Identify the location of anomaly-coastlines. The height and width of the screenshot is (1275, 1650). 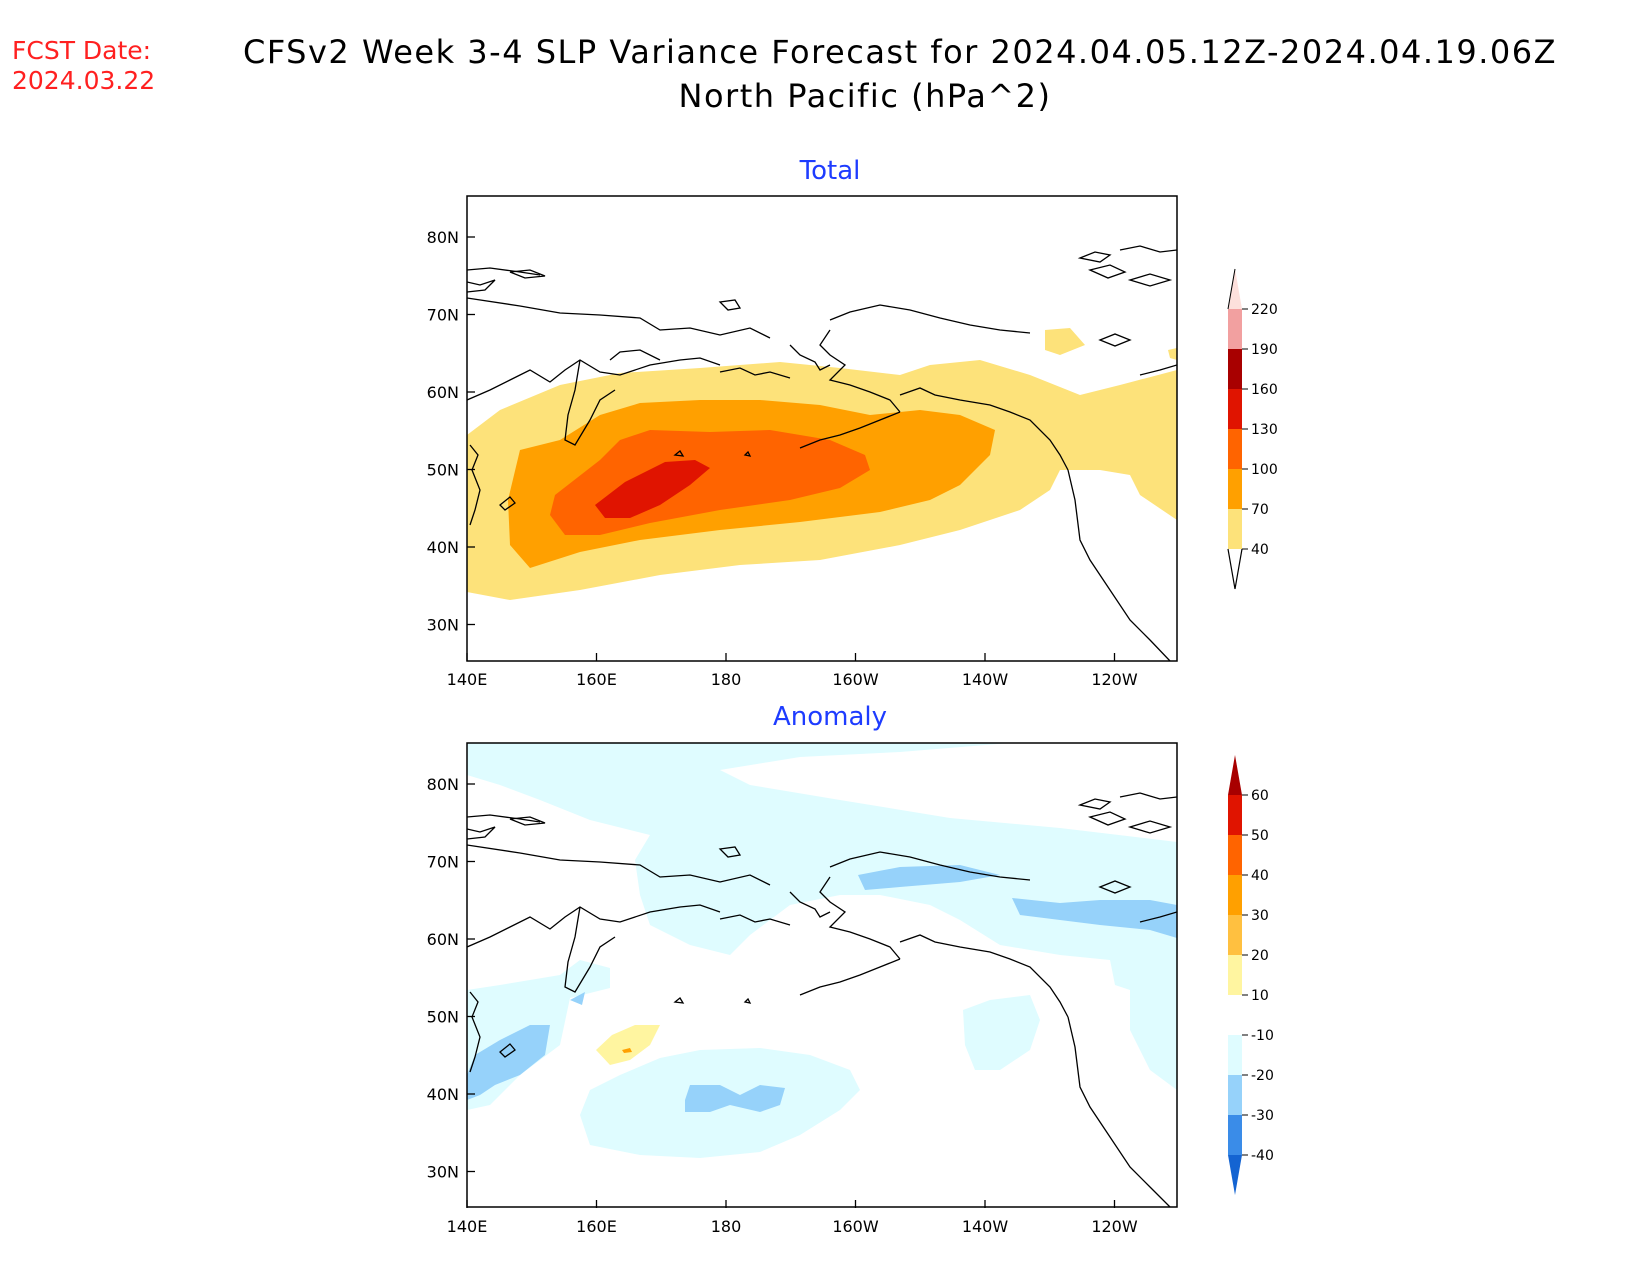
(822, 999).